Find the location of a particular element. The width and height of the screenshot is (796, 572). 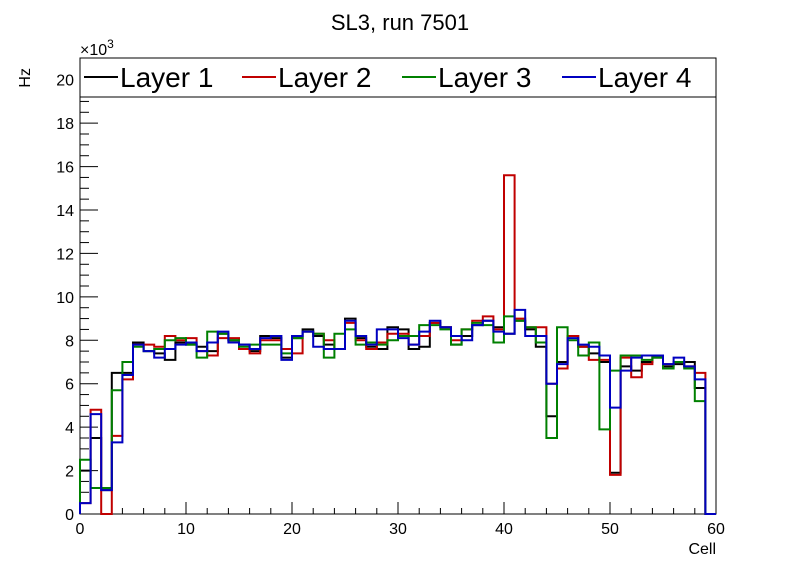

y-tick-label: 18 is located at coordinates (65, 124).